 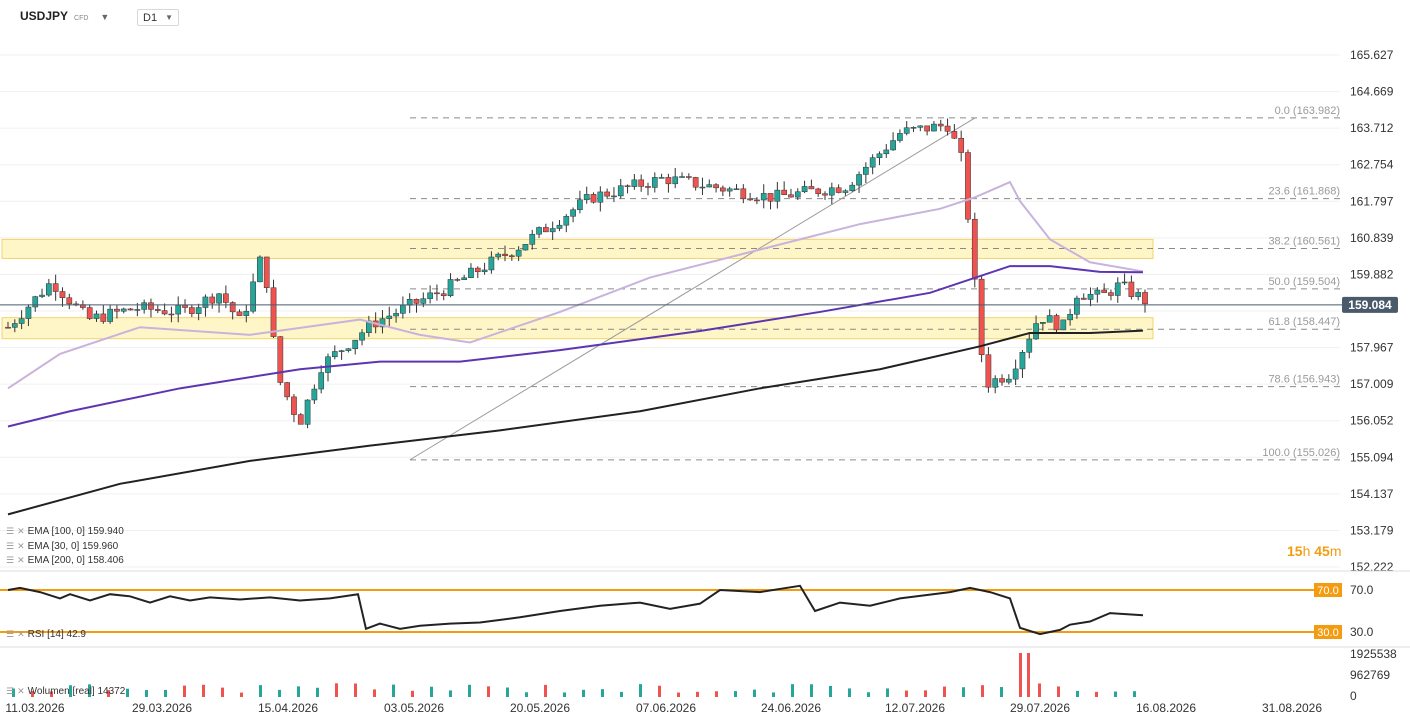 What do you see at coordinates (65, 560) in the screenshot?
I see `legend-ema200: ☰ ✕ EMA [200, 0] 158.406` at bounding box center [65, 560].